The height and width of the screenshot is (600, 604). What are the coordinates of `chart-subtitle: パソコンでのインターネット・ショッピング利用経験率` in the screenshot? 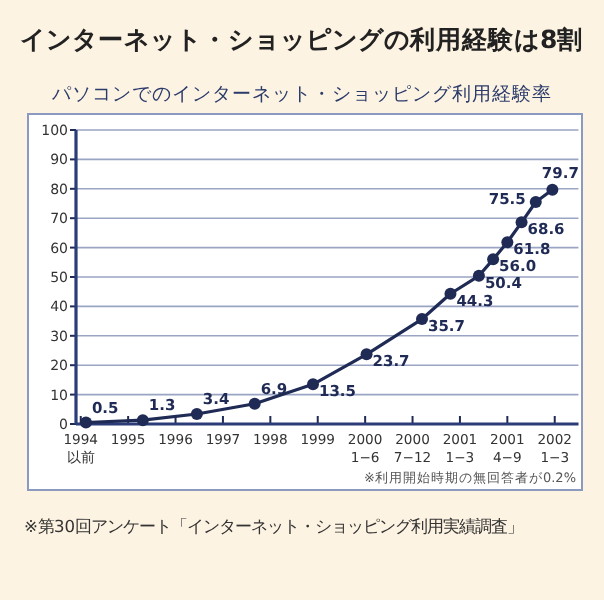 It's located at (301, 94).